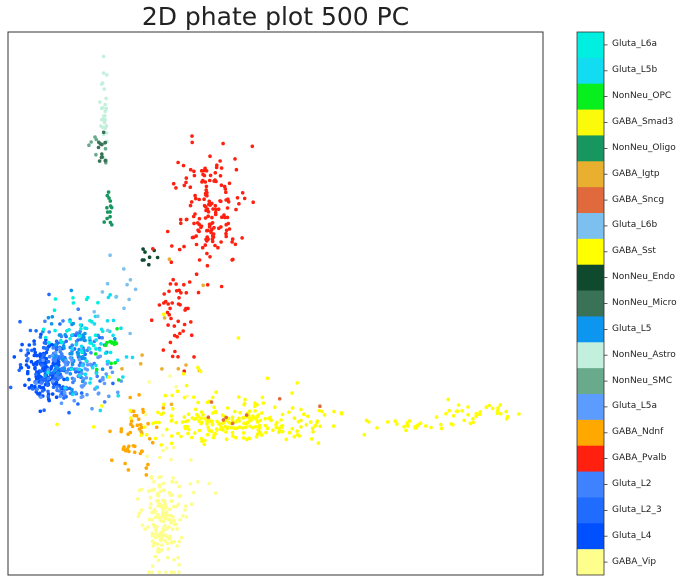 Image resolution: width=681 pixels, height=583 pixels. I want to click on colorbar-segment-nonneu-endo, so click(590, 277).